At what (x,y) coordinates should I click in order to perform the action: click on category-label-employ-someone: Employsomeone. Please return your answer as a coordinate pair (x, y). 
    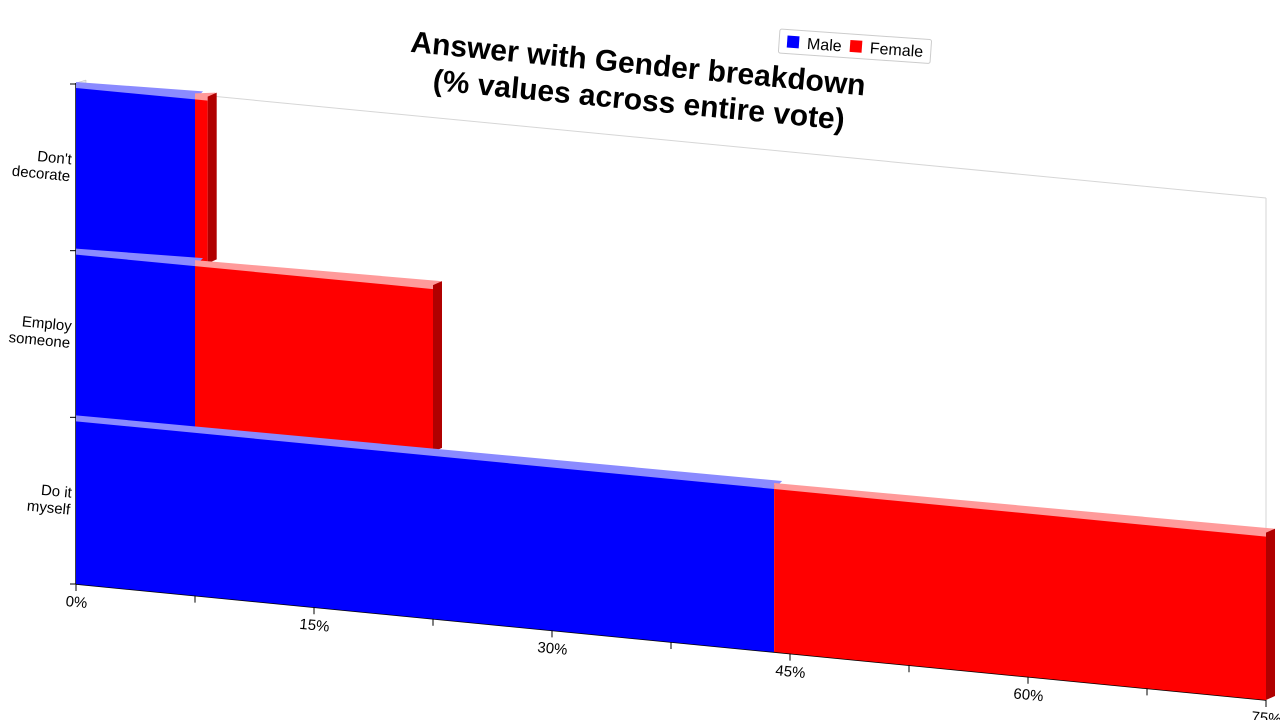
    Looking at the image, I should click on (40, 332).